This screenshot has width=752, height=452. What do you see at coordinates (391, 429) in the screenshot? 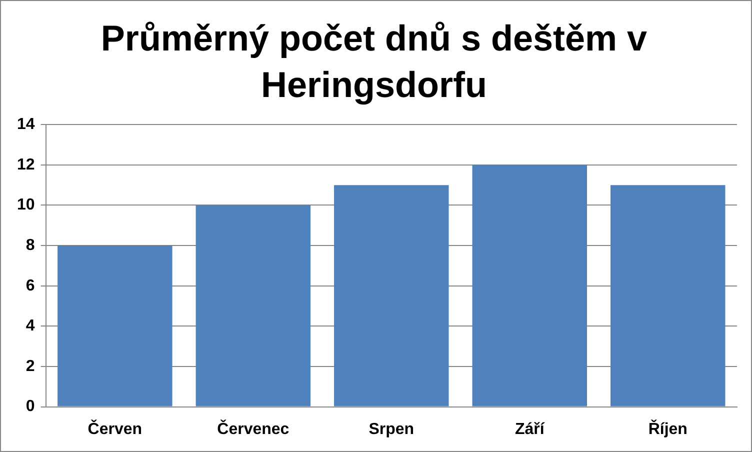
I see `x-tick-label: Srpen` at bounding box center [391, 429].